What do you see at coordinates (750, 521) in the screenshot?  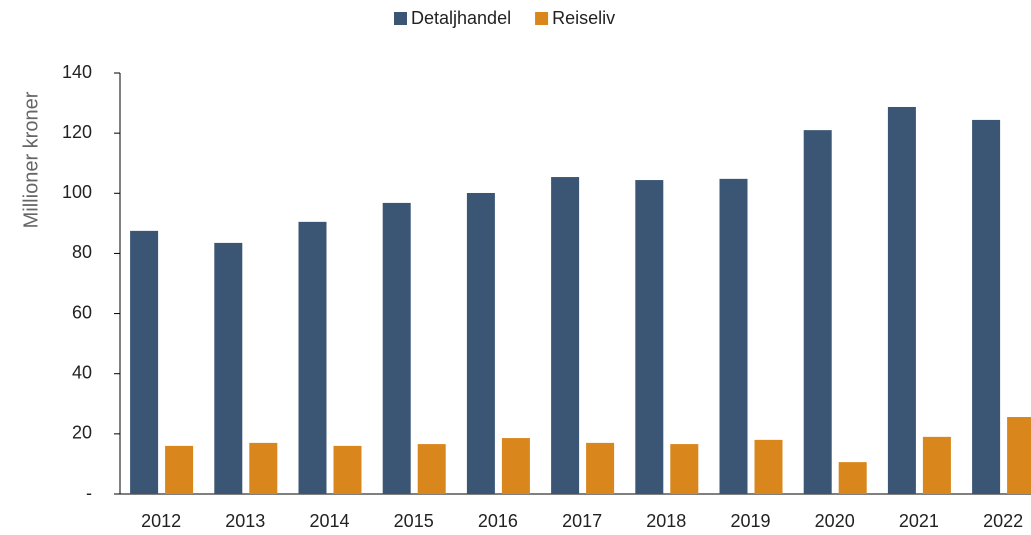 I see `x-tick-label: 2019` at bounding box center [750, 521].